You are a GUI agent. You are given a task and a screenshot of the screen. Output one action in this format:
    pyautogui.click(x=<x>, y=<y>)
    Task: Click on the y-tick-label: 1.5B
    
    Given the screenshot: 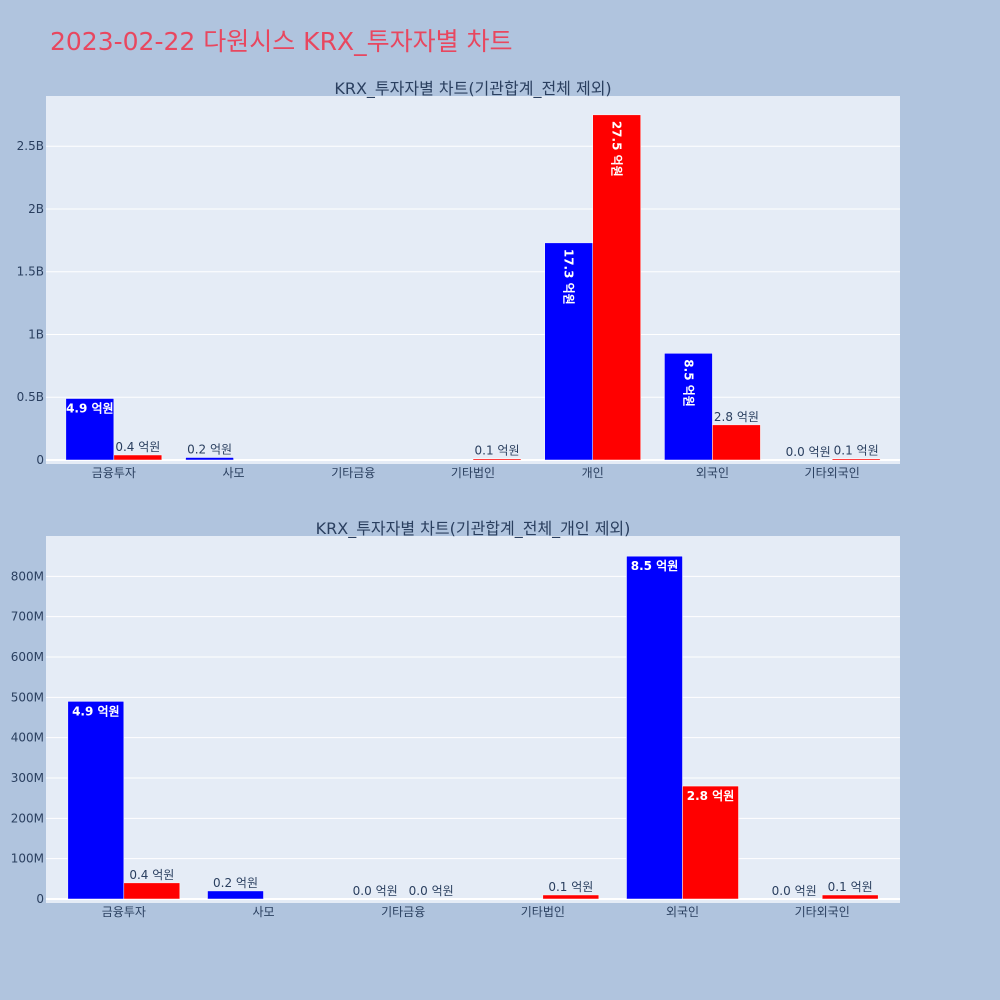 What is the action you would take?
    pyautogui.click(x=30, y=272)
    